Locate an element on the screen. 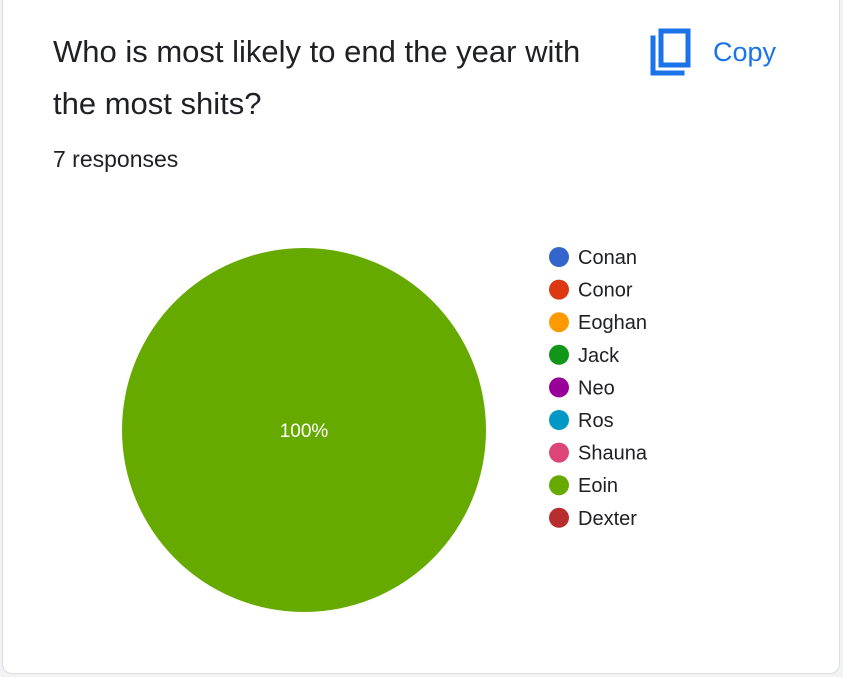  legend-swatch-shauna is located at coordinates (559, 452).